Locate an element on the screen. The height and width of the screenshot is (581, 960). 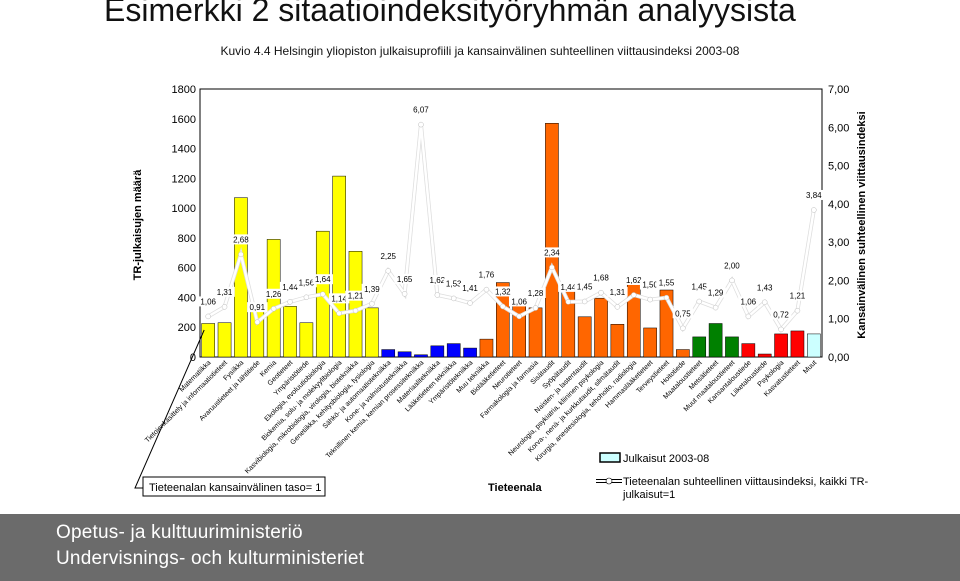
y-tick-label: 200 is located at coordinates (187, 328).